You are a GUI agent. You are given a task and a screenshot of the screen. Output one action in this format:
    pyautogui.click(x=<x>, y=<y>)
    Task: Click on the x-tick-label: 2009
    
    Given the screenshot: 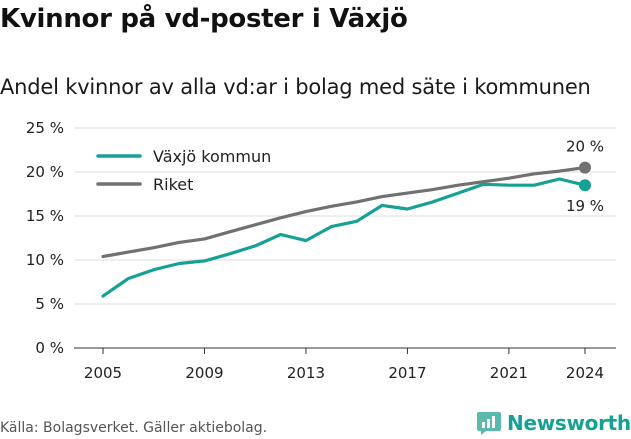 What is the action you would take?
    pyautogui.click(x=204, y=373)
    